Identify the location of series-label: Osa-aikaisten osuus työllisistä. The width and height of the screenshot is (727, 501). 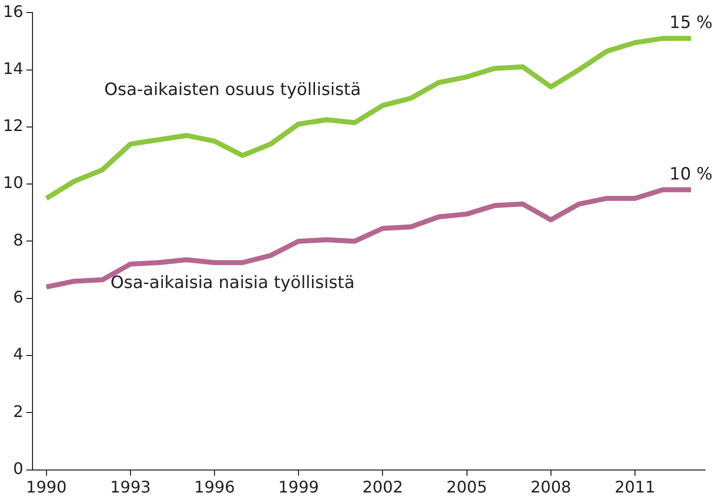
(232, 90).